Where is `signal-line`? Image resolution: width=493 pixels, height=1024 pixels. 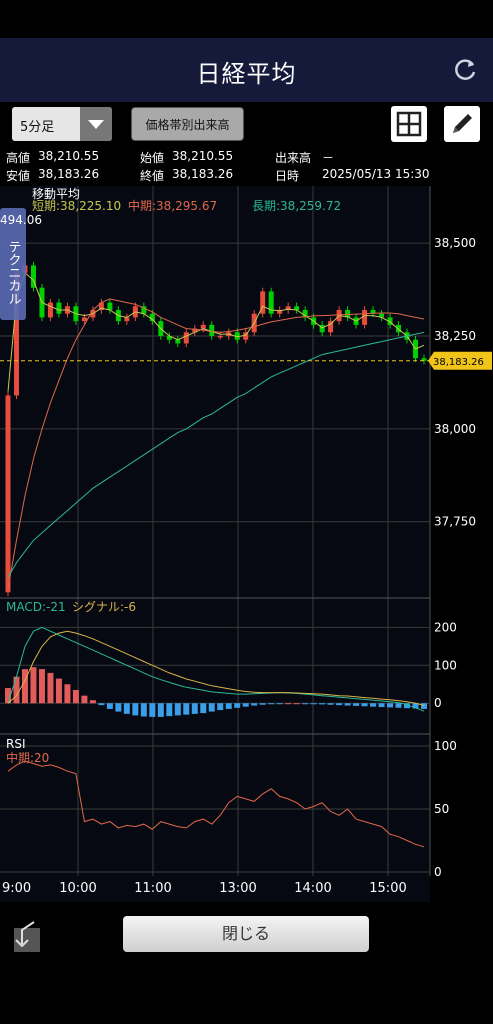 signal-line is located at coordinates (216, 668).